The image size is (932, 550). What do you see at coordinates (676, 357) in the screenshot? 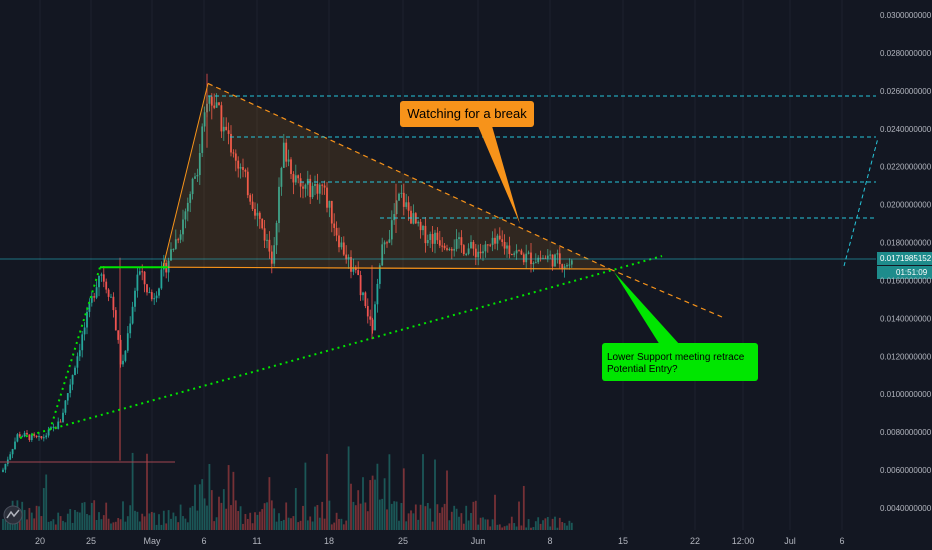
I see `support-callout-text: Lower Support meeting retrace` at bounding box center [676, 357].